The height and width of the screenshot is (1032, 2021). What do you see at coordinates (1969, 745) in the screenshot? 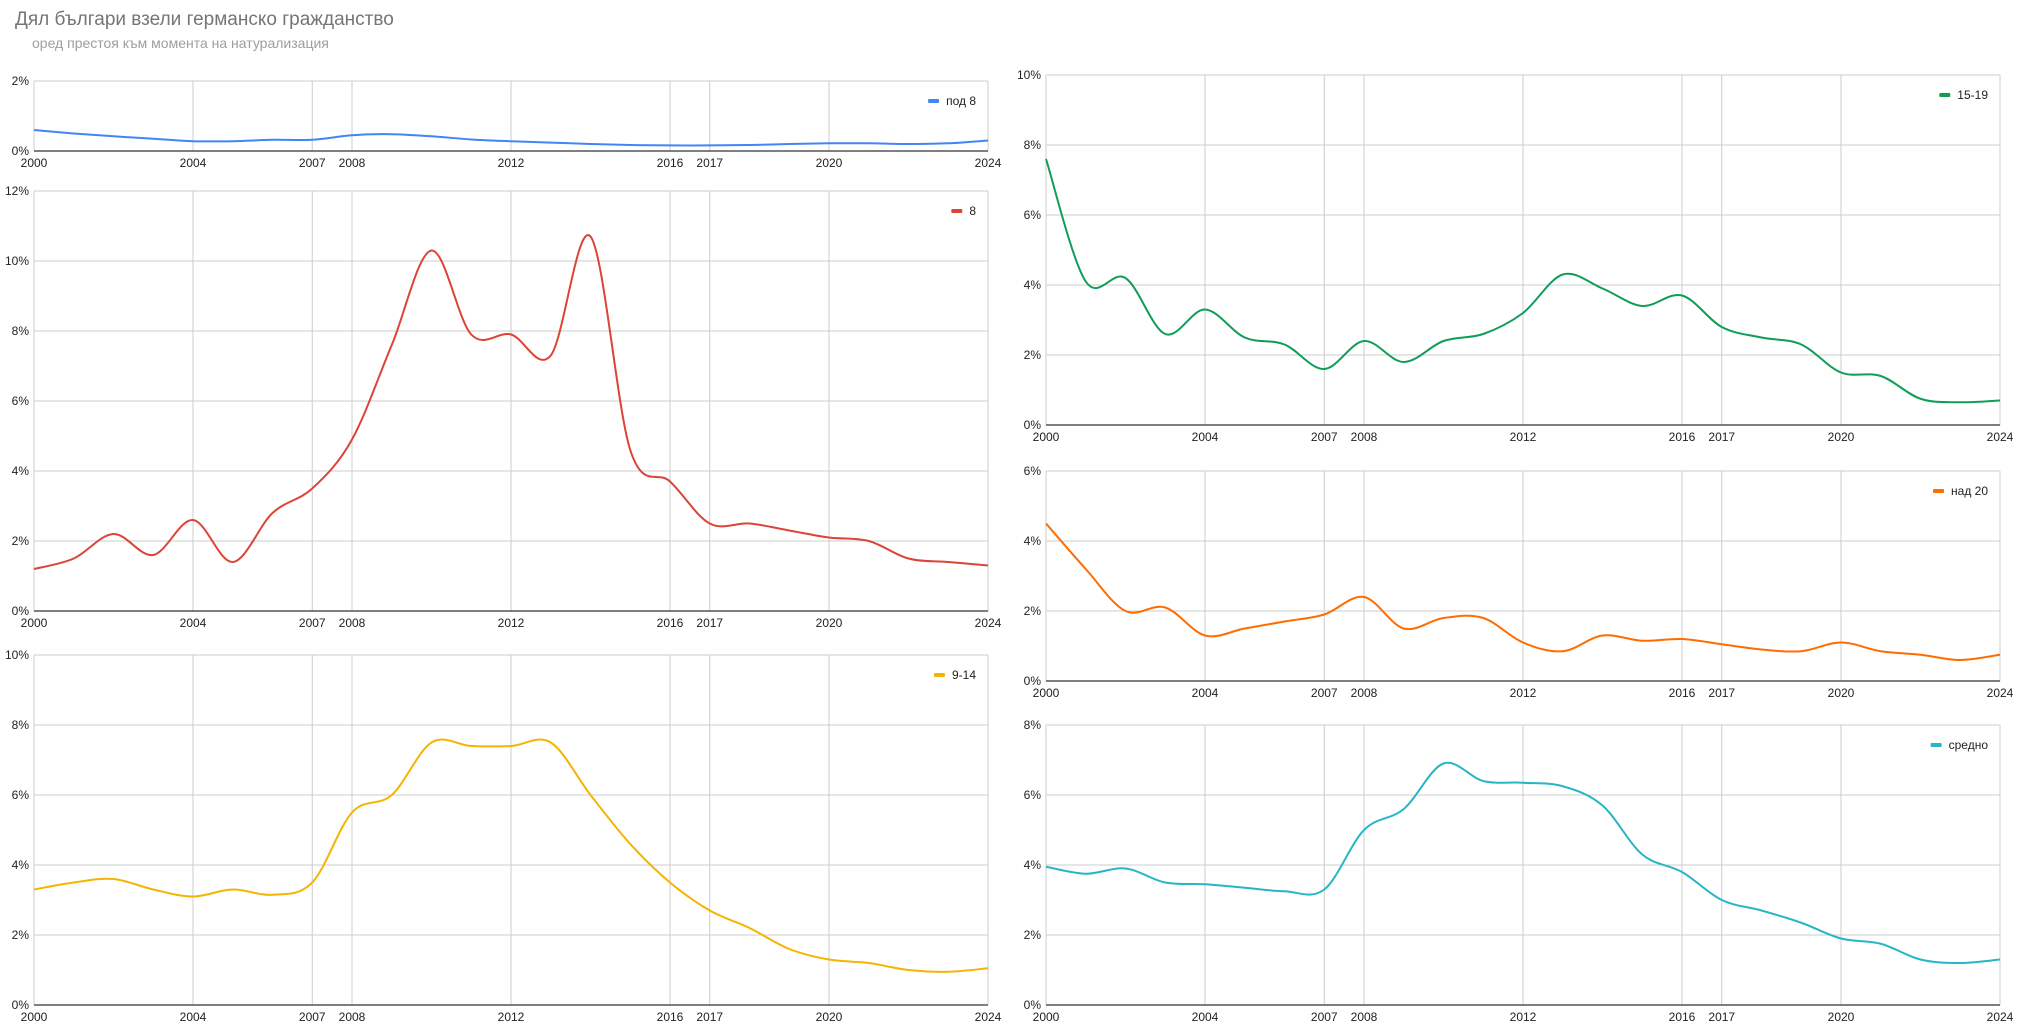
I see `legend-label: средно` at bounding box center [1969, 745].